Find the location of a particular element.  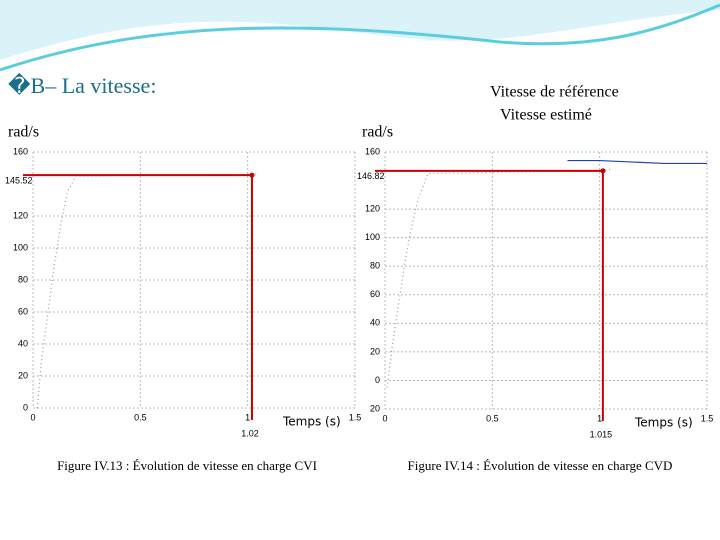

header-swoosh-line is located at coordinates (360, 37).